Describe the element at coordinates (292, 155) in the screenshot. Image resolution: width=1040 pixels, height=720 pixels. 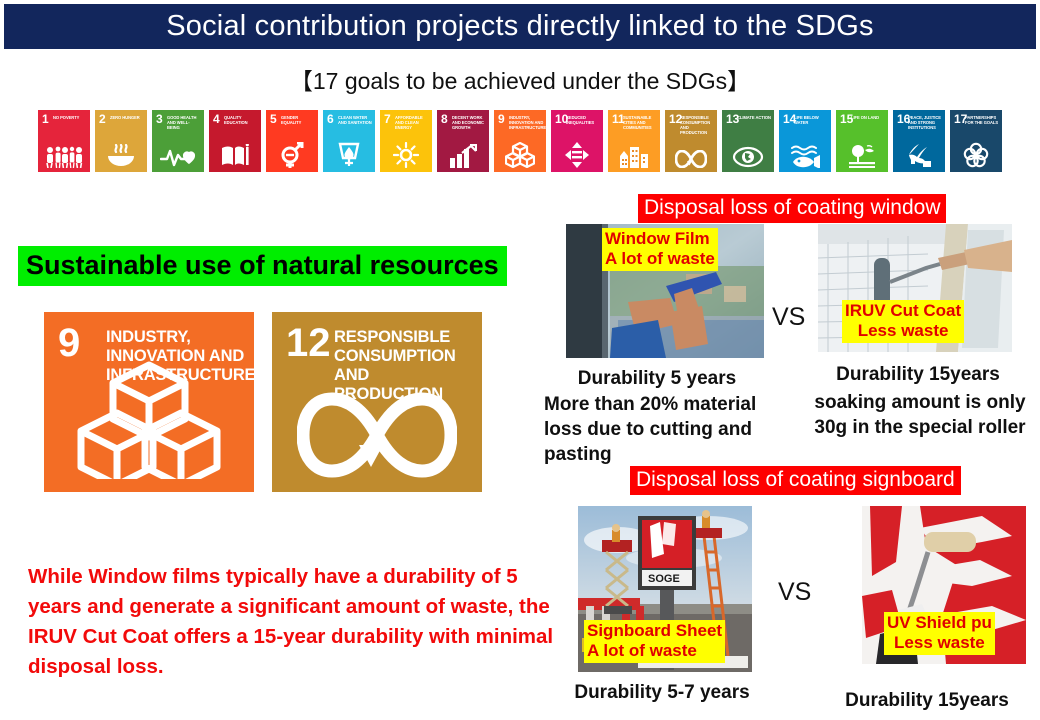
I see `sdg-goal-5-icon` at that location.